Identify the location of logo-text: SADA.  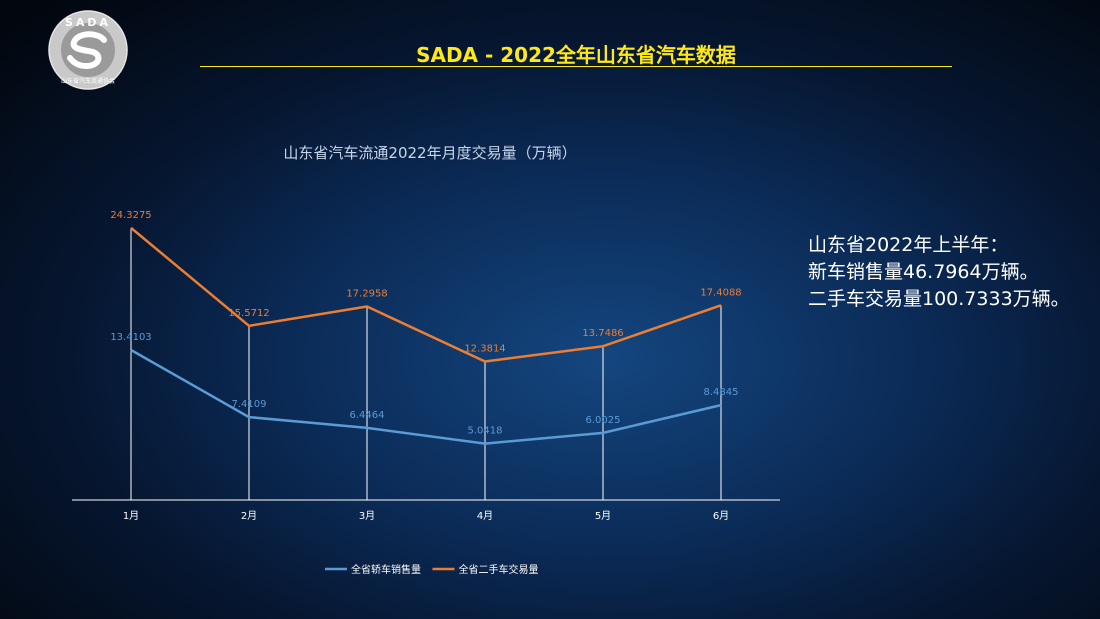
(88, 22).